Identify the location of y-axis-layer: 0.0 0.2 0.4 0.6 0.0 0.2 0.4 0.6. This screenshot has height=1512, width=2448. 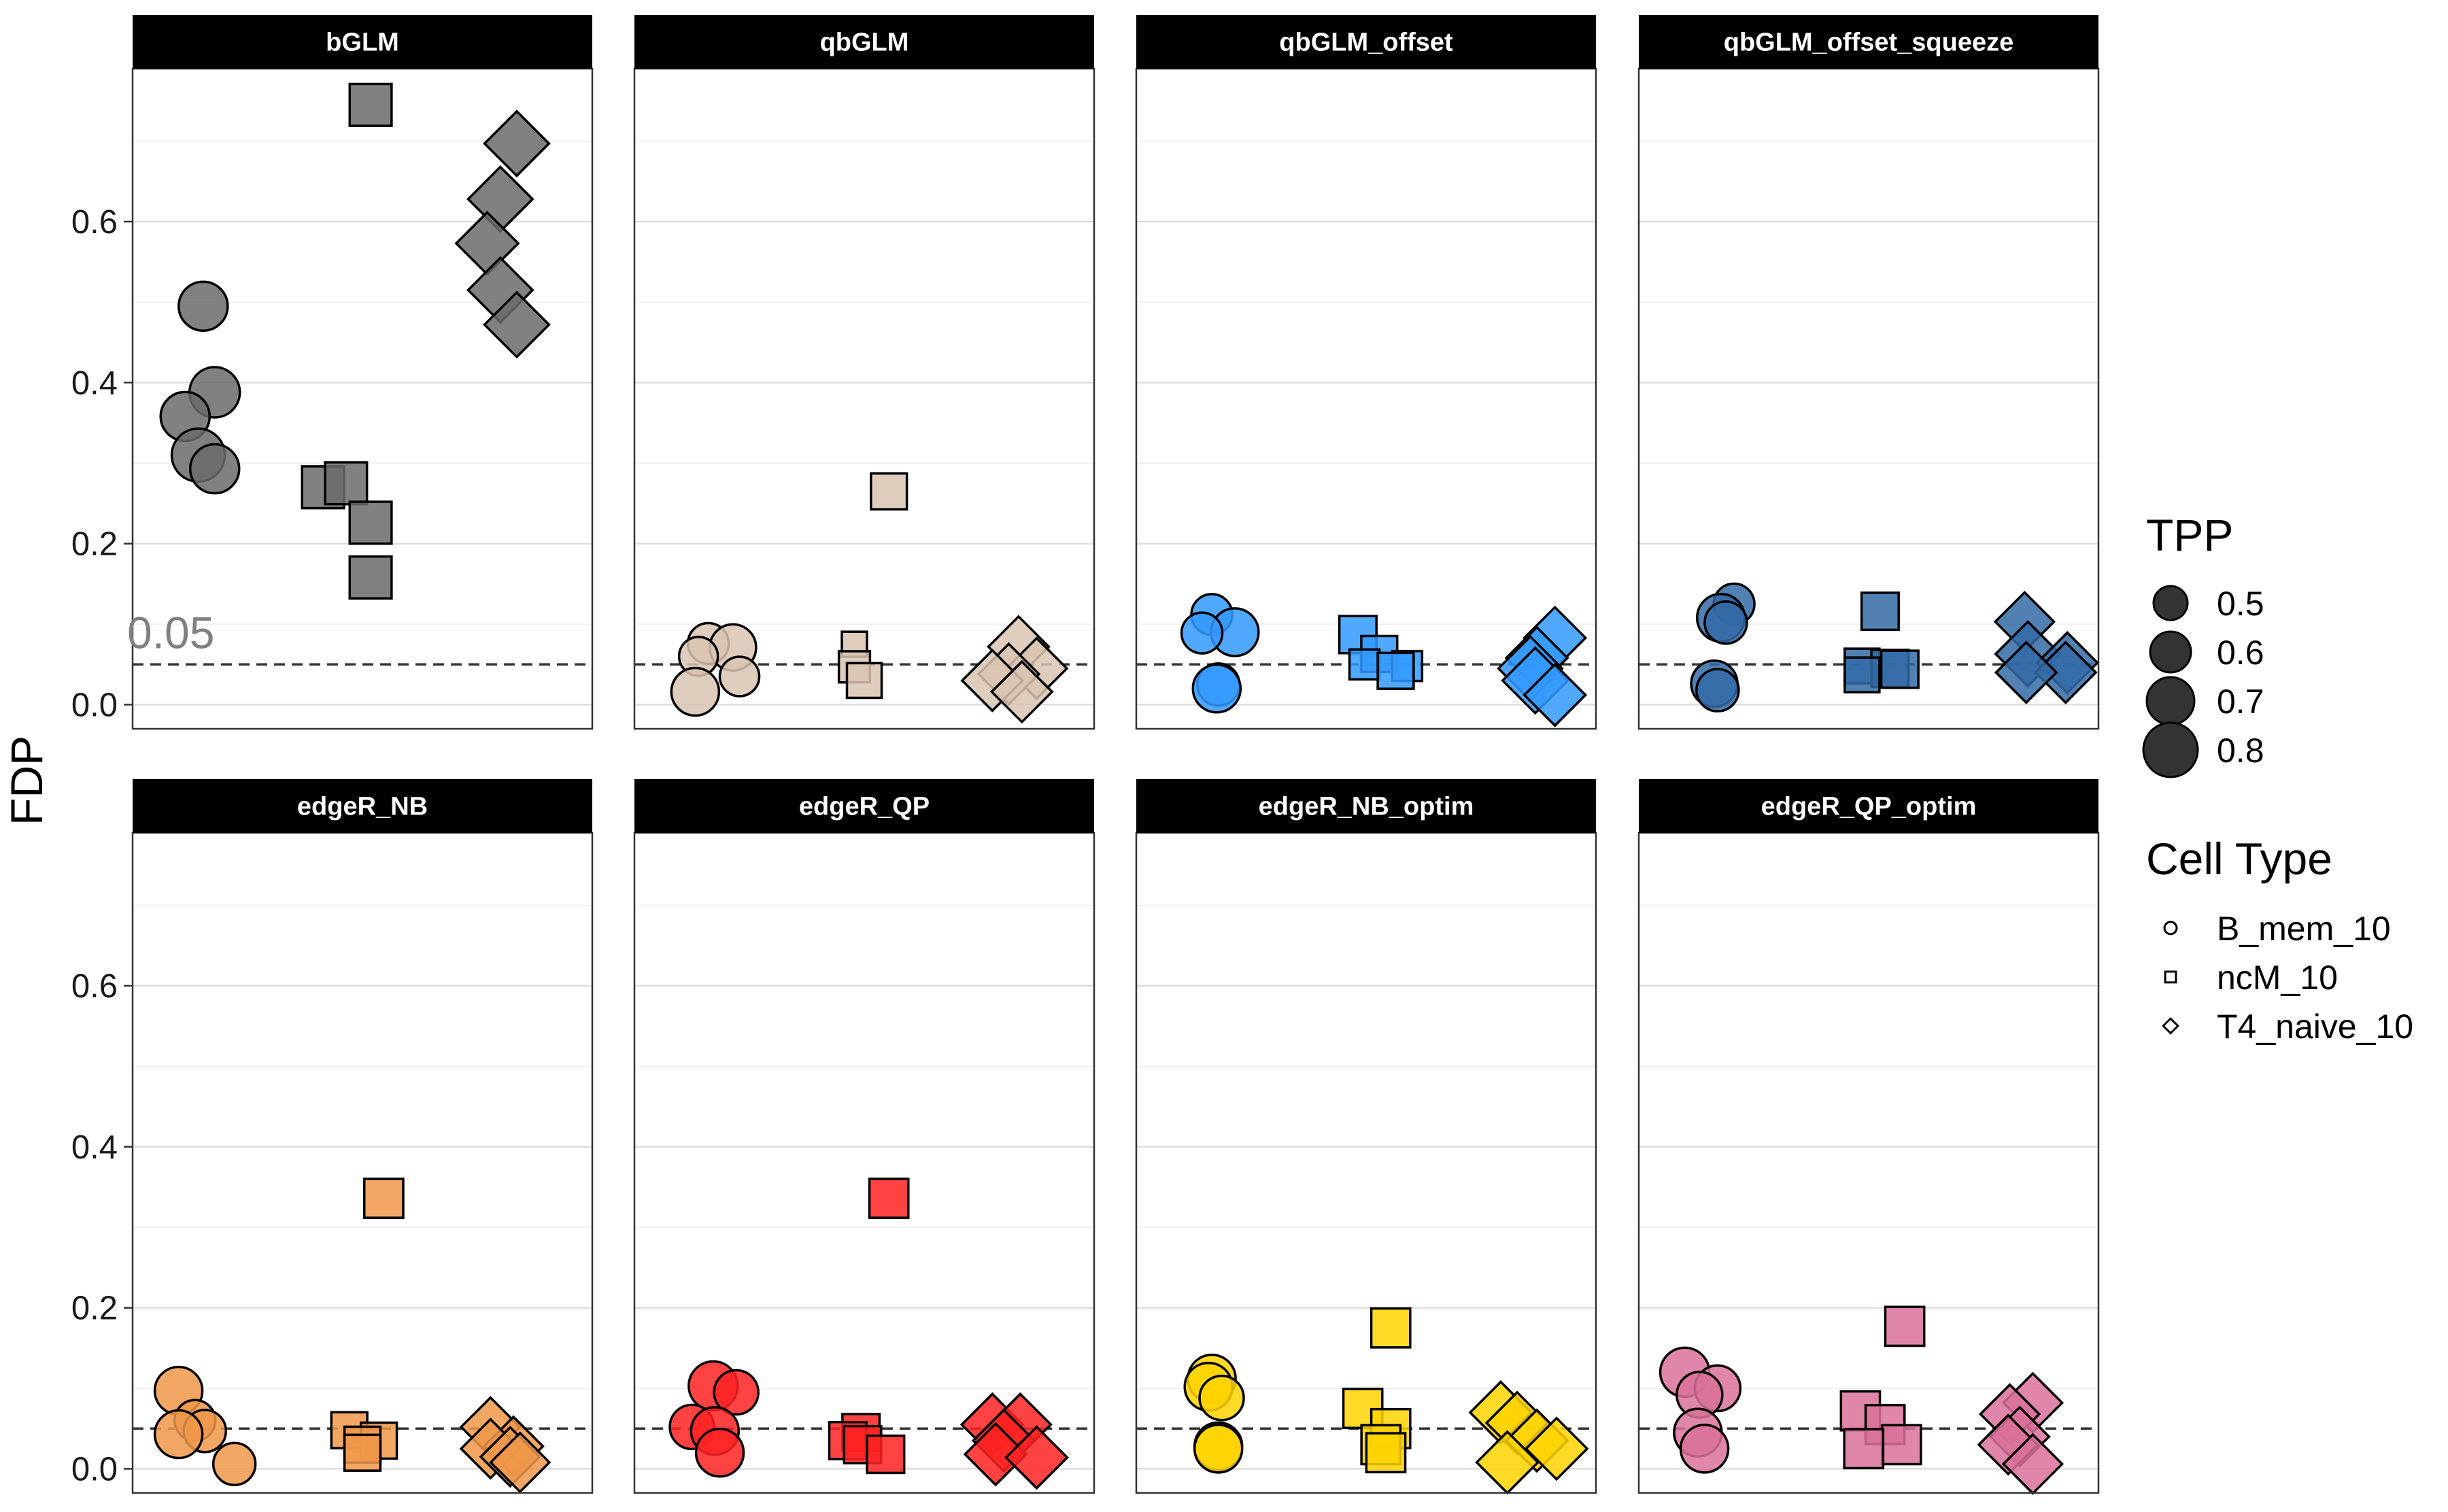
(102, 846).